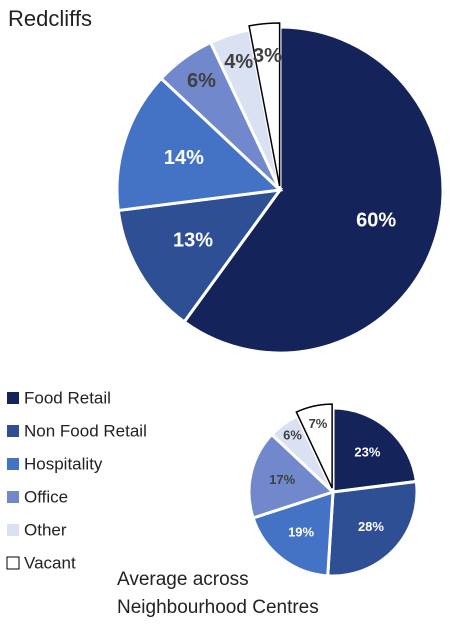 The image size is (456, 628). I want to click on data-label: 3%, so click(267, 56).